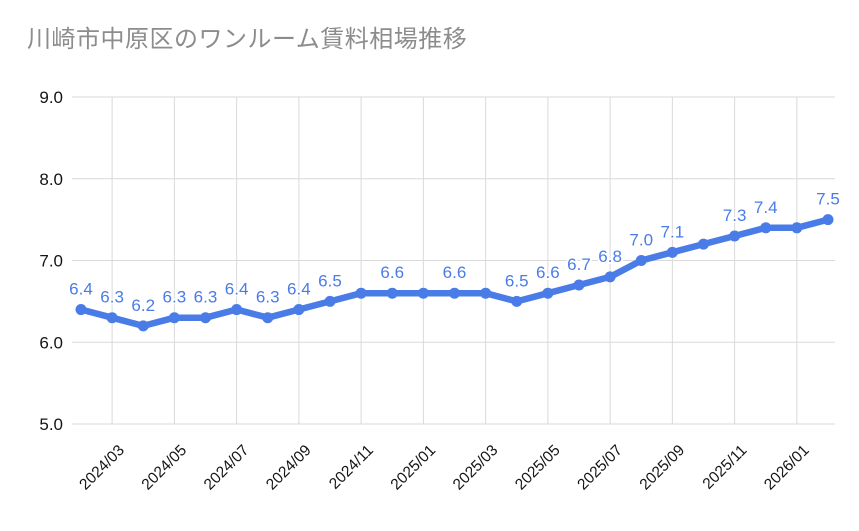 The height and width of the screenshot is (531, 859). Describe the element at coordinates (673, 231) in the screenshot. I see `data-point-label: 7.1` at that location.